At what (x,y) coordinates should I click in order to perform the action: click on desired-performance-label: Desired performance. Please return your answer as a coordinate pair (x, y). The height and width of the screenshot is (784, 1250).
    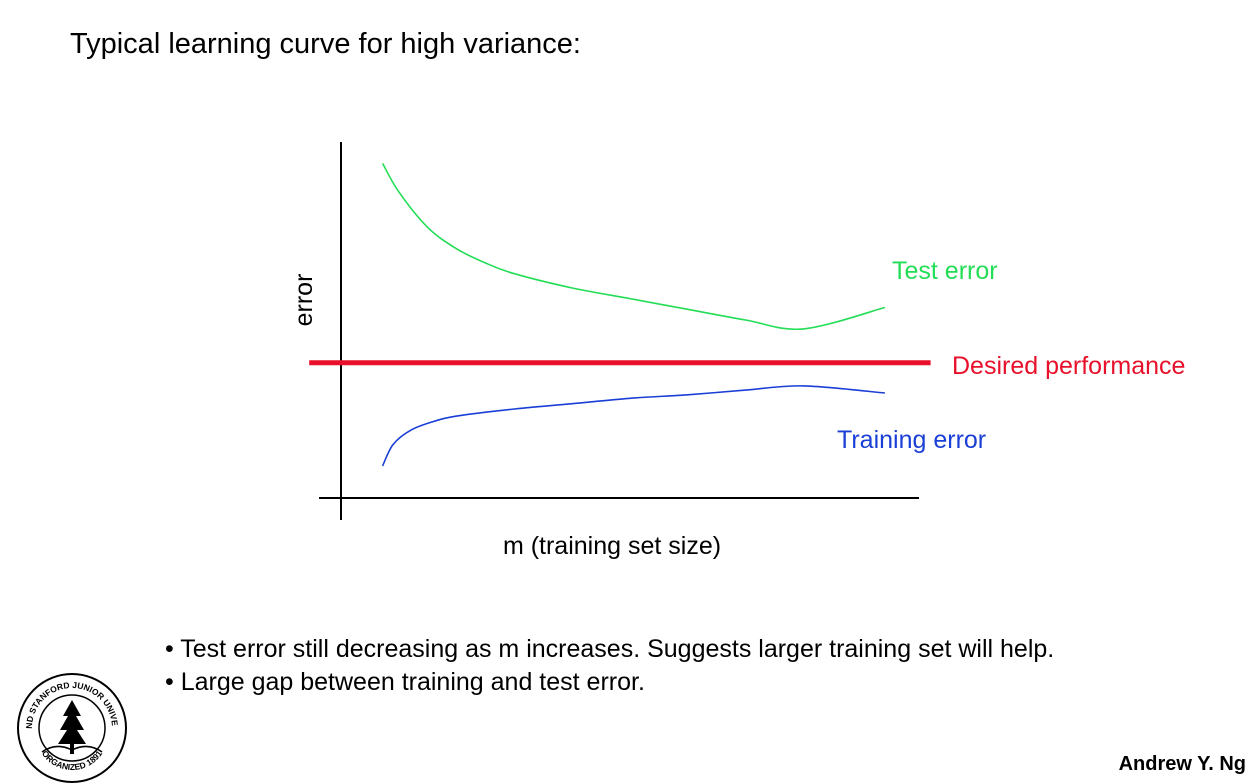
    Looking at the image, I should click on (1068, 366).